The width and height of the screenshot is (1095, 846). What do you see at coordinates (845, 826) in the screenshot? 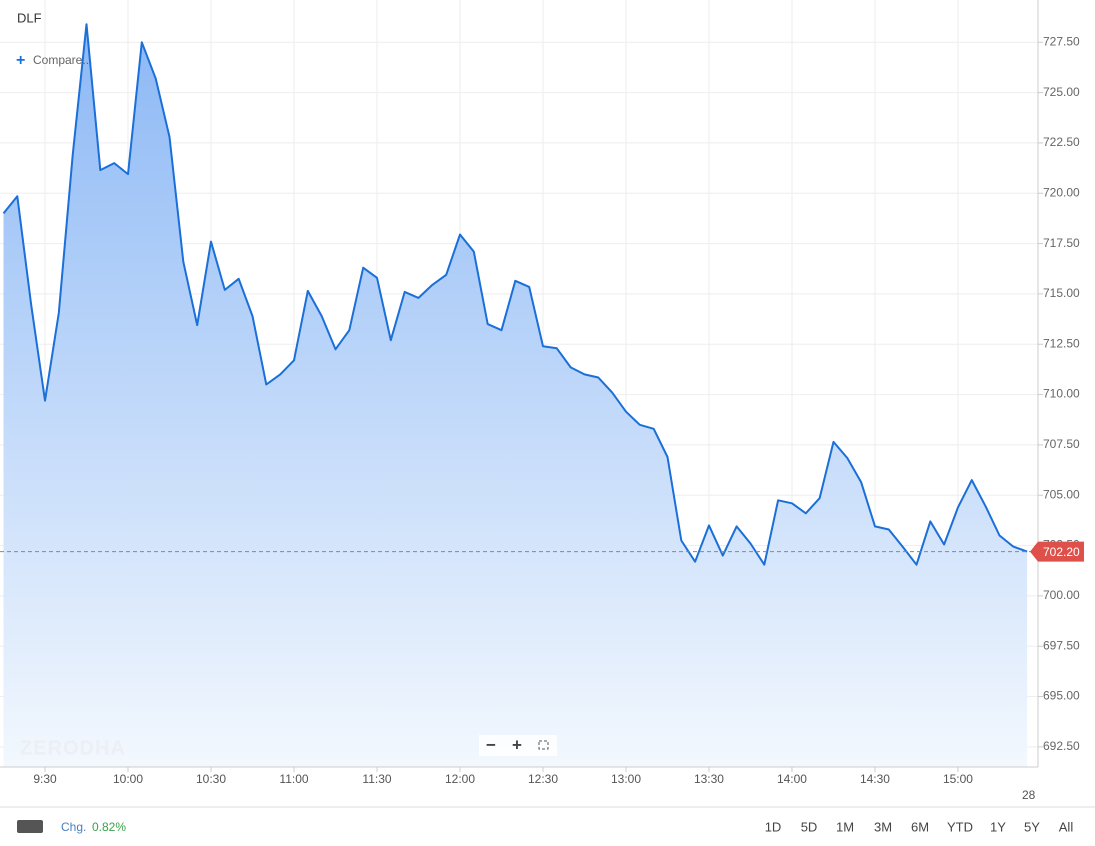
I see `range-button: 1M` at bounding box center [845, 826].